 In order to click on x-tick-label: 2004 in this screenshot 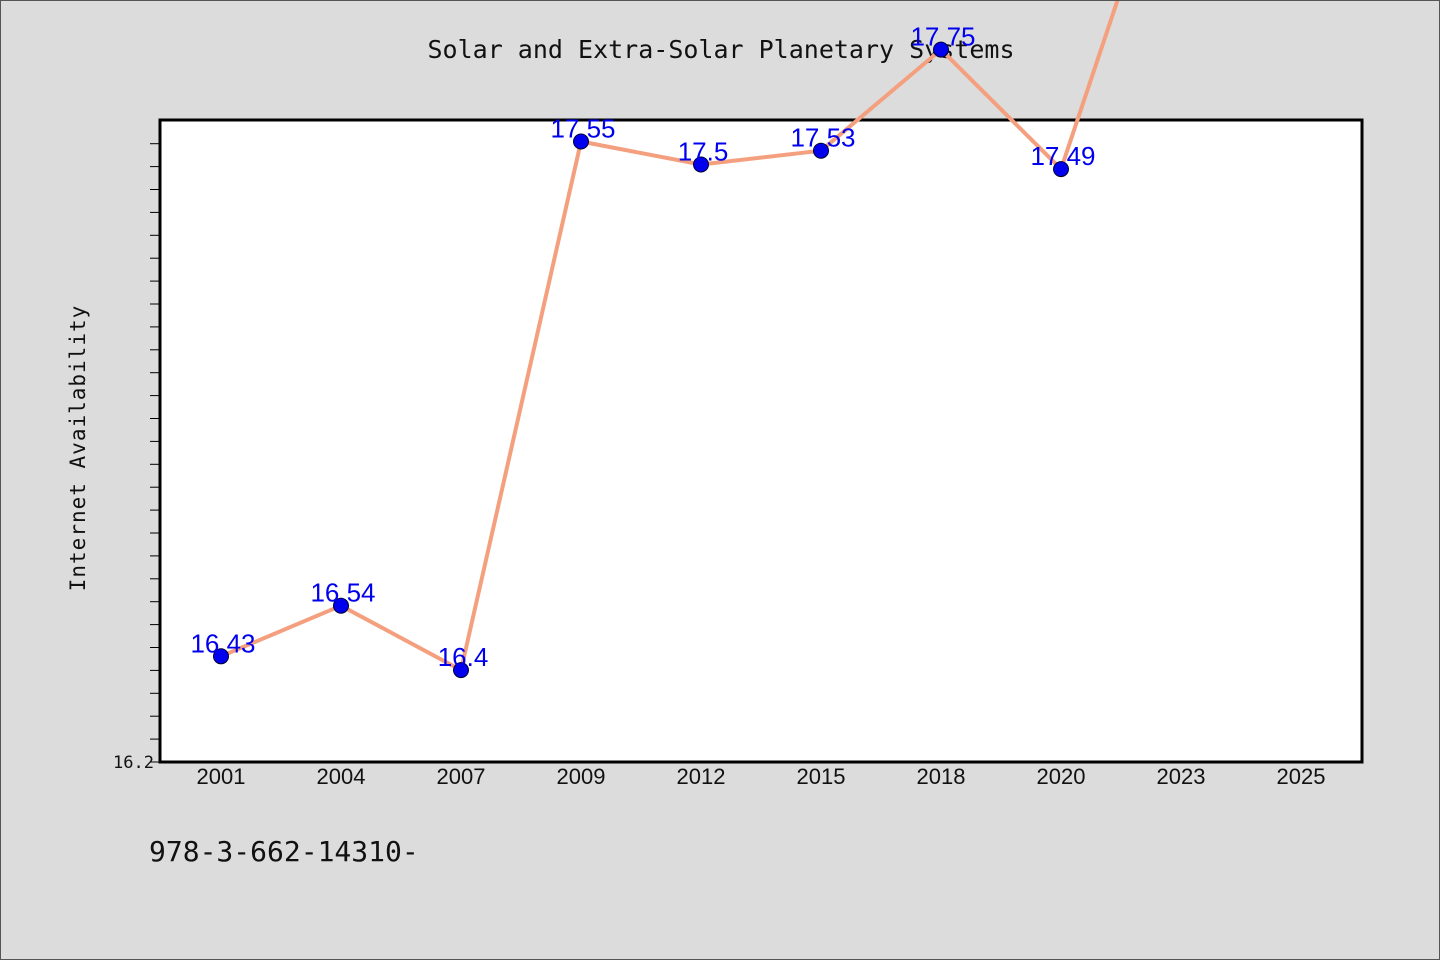, I will do `click(341, 776)`.